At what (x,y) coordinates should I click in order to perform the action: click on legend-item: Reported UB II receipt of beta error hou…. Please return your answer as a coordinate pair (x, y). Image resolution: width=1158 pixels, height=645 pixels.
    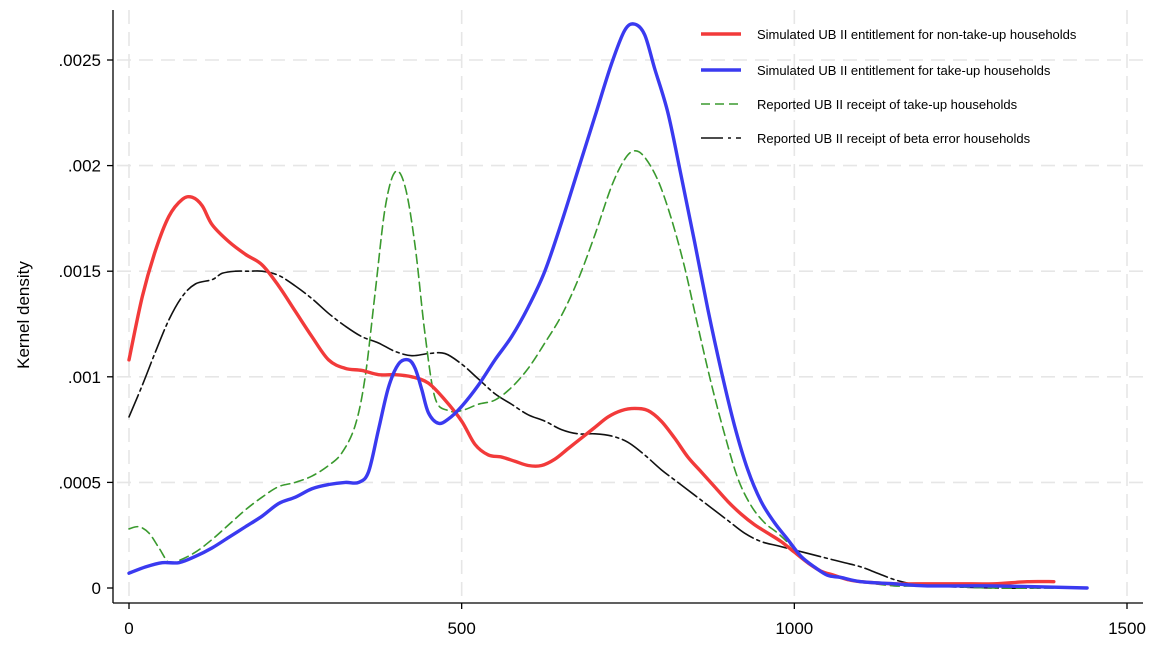
    Looking at the image, I should click on (866, 138).